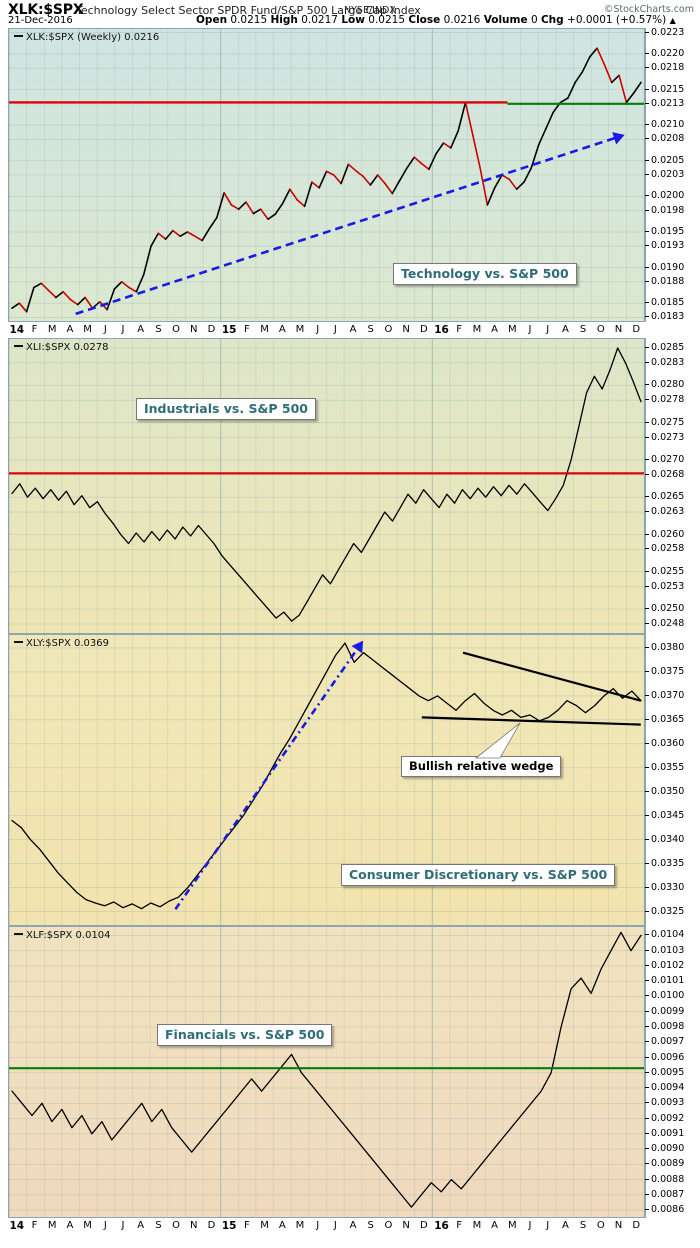 The image size is (700, 1248). I want to click on y-tick-xli-10: 0.0260, so click(665, 534).